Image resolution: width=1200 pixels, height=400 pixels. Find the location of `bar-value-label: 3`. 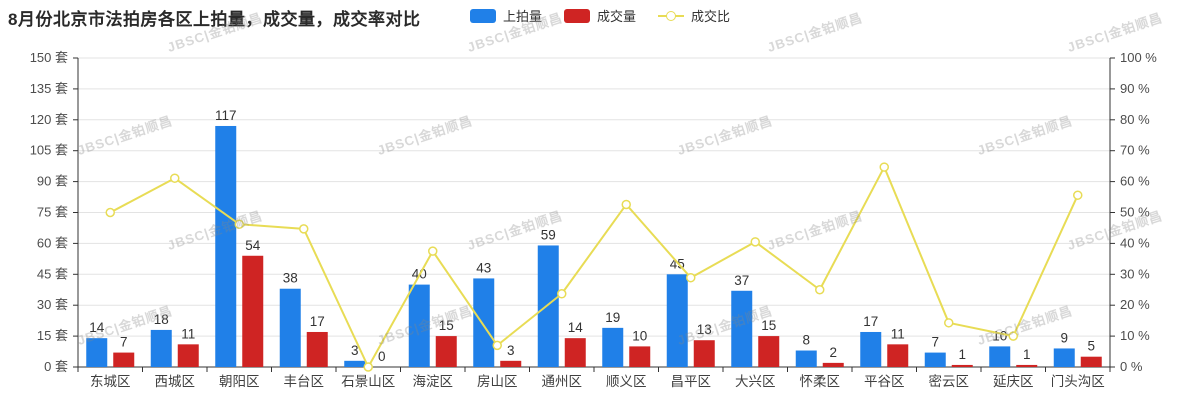

bar-value-label: 3 is located at coordinates (511, 350).